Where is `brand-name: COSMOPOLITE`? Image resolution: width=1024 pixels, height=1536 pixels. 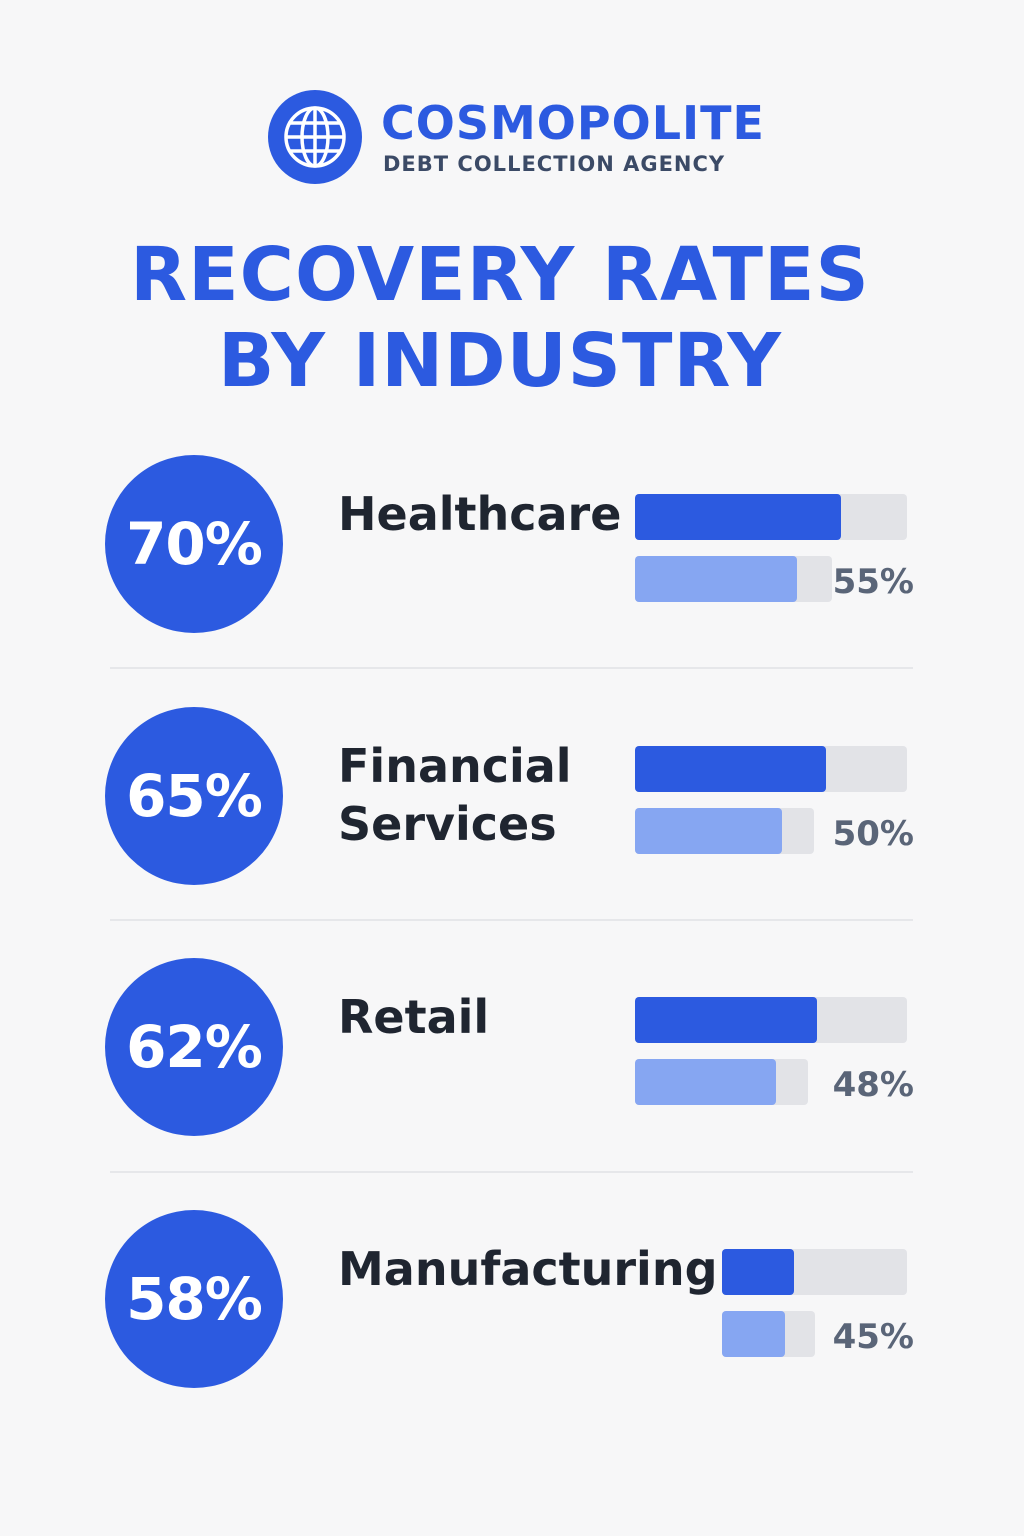
brand-name: COSMOPOLITE is located at coordinates (573, 123).